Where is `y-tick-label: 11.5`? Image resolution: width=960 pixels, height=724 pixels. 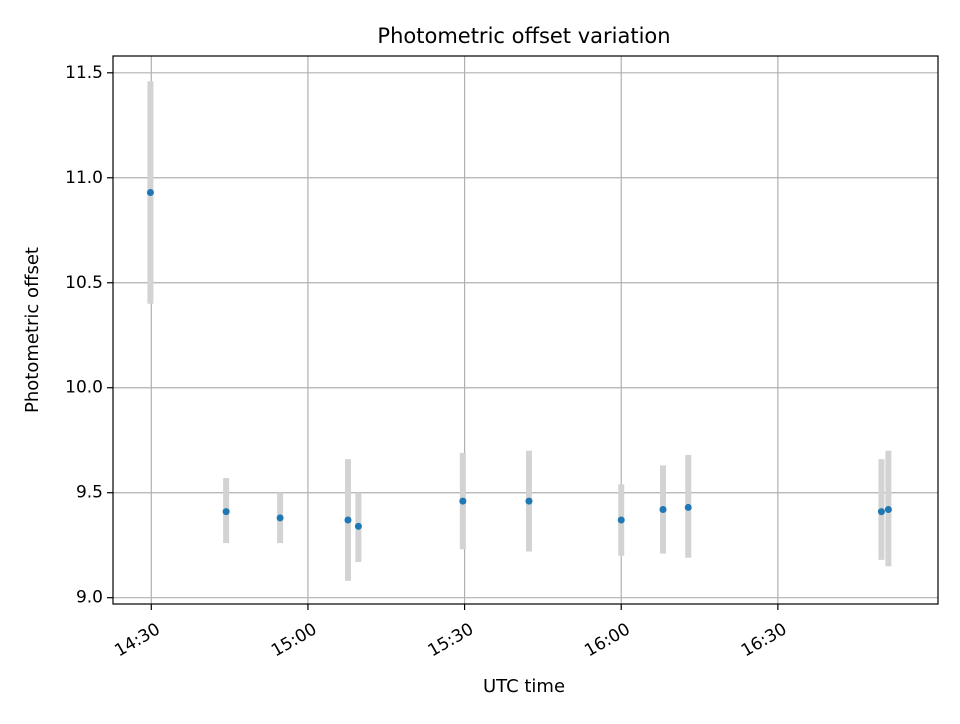
y-tick-label: 11.5 is located at coordinates (84, 73).